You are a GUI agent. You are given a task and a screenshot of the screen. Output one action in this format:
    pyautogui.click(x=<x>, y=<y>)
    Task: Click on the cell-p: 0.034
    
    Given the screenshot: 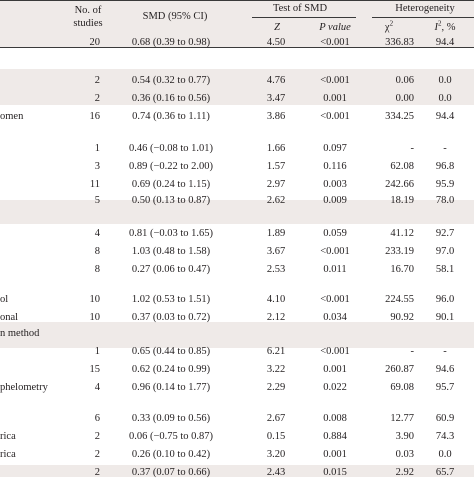 What is the action you would take?
    pyautogui.click(x=335, y=317)
    